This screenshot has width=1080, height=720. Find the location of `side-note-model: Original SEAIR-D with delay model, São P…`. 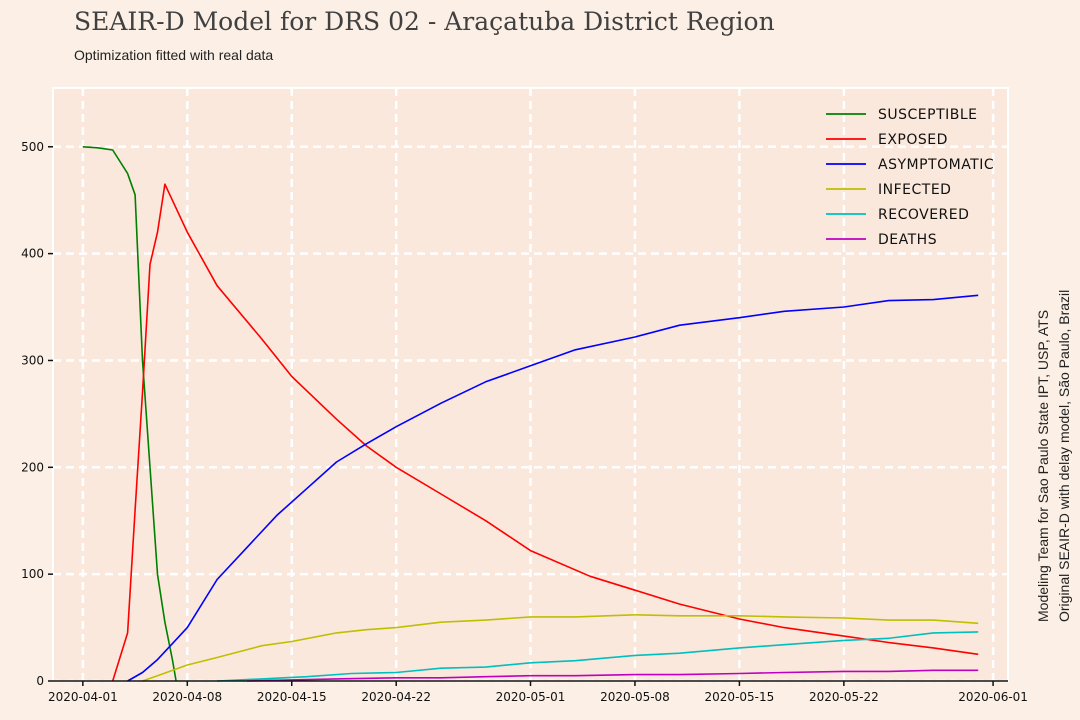

side-note-model: Original SEAIR-D with delay model, São P… is located at coordinates (1064, 456).